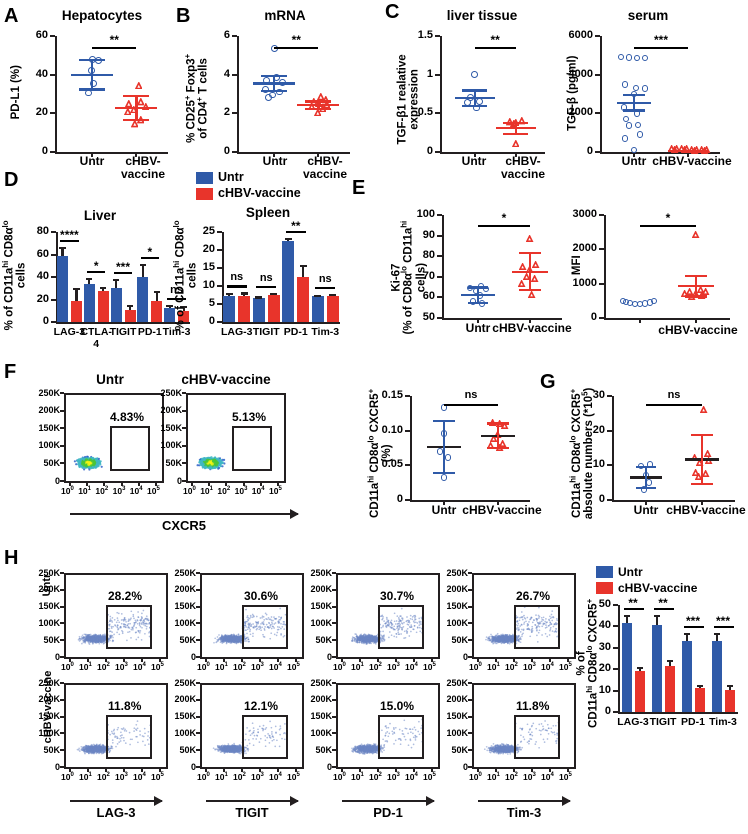  Describe the element at coordinates (185, 589) in the screenshot. I see `flow-y-tick-label: 200K` at that location.